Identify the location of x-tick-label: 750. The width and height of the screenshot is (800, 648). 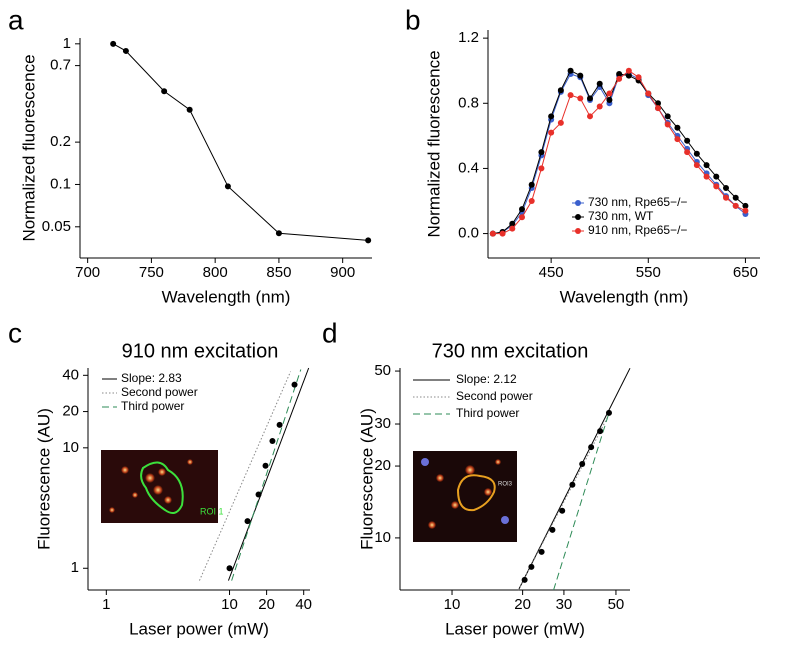
(151, 272).